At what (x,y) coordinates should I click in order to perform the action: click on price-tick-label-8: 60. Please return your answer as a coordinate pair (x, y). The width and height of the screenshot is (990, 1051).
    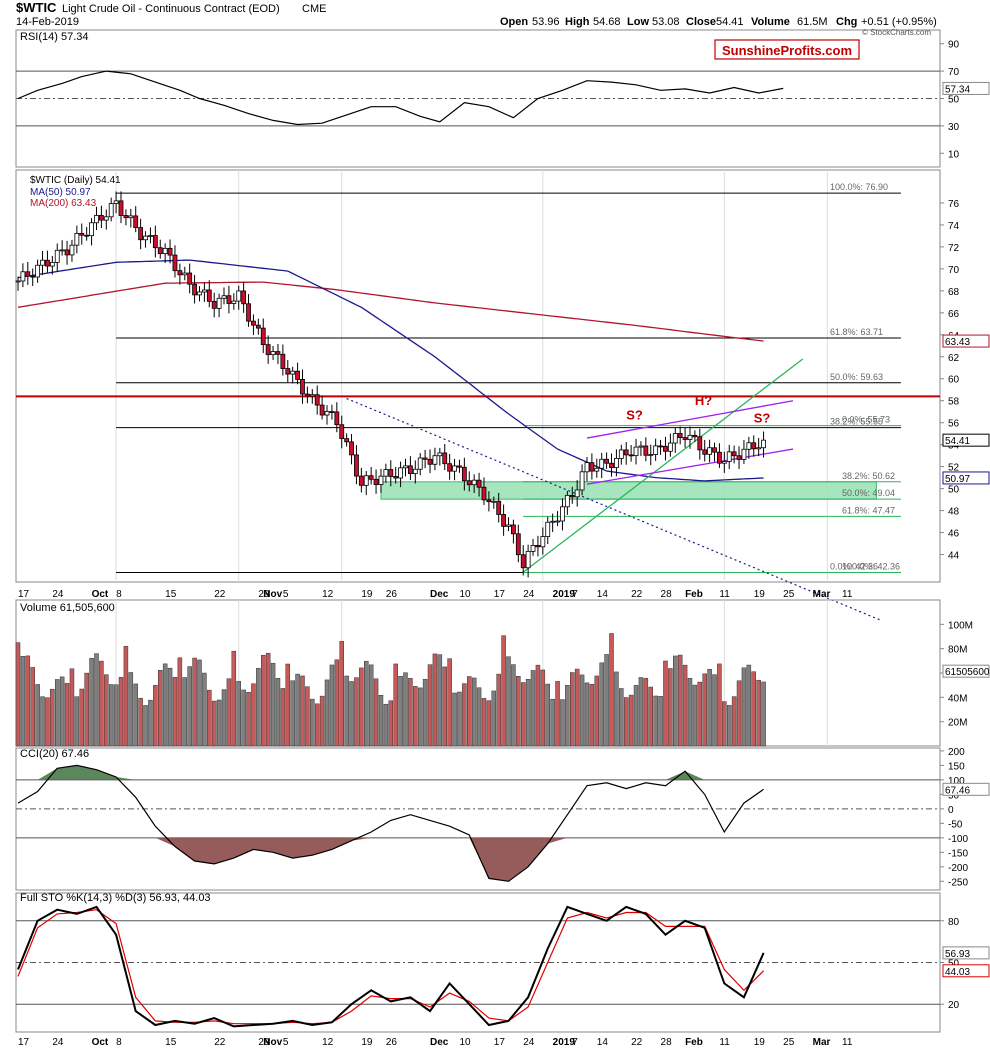
    Looking at the image, I should click on (954, 380).